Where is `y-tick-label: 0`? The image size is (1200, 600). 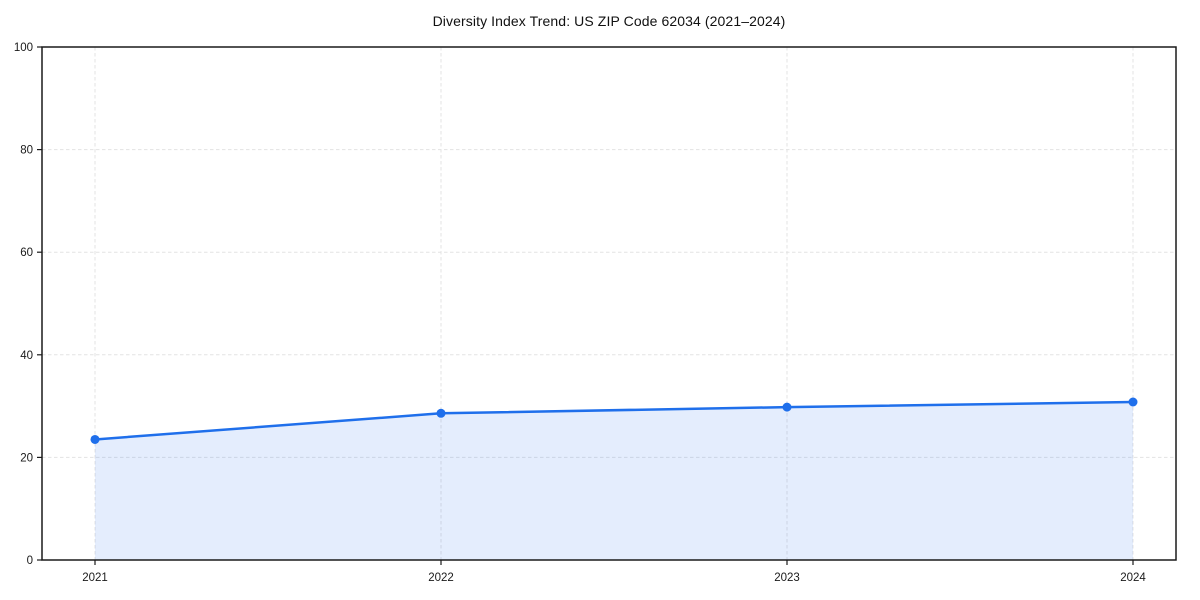
y-tick-label: 0 is located at coordinates (30, 561).